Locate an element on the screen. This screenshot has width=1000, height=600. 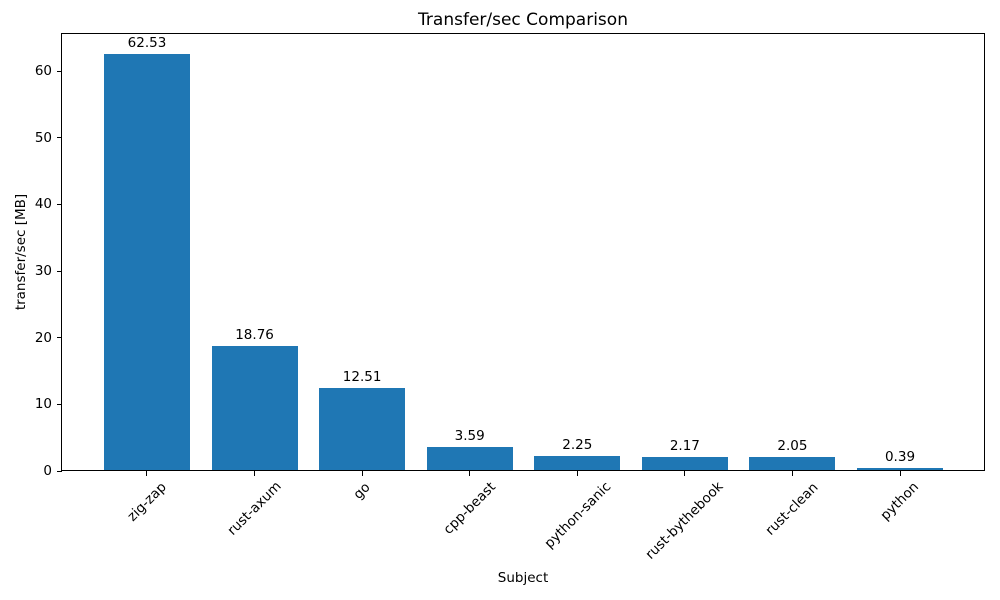
x-tick-label: cpp-beast is located at coordinates (469, 508).